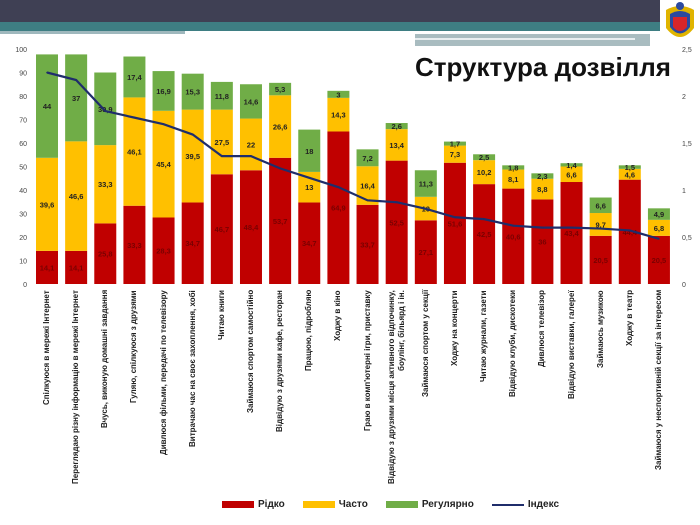 Image resolution: width=700 pixels, height=525 pixels. I want to click on data-label: 48,4, so click(251, 227).